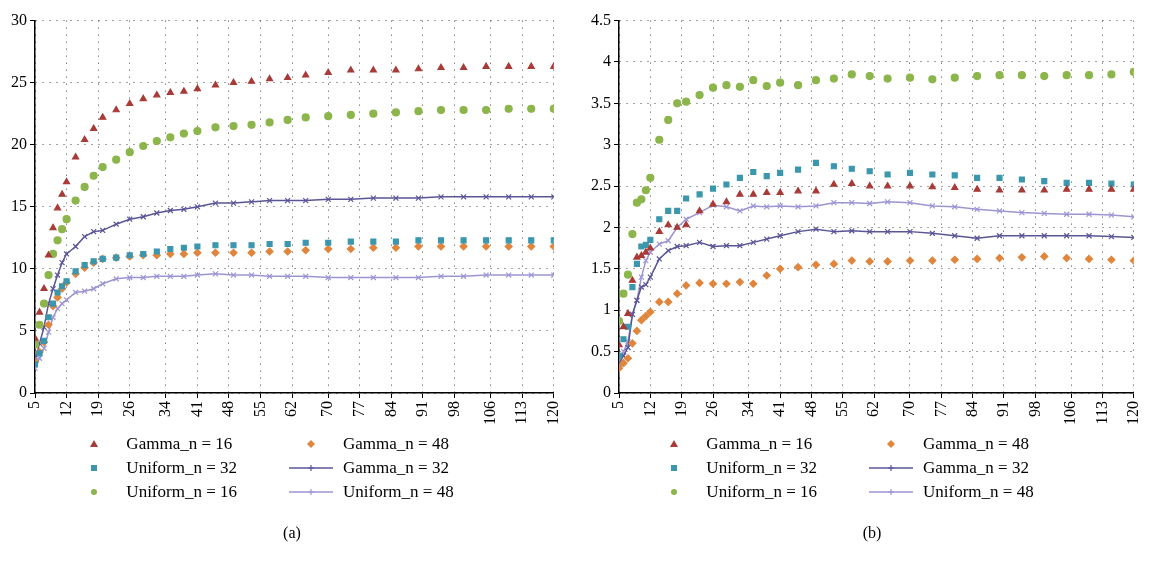 The image size is (1158, 575). I want to click on y-tick-label: 15, so click(19, 205).